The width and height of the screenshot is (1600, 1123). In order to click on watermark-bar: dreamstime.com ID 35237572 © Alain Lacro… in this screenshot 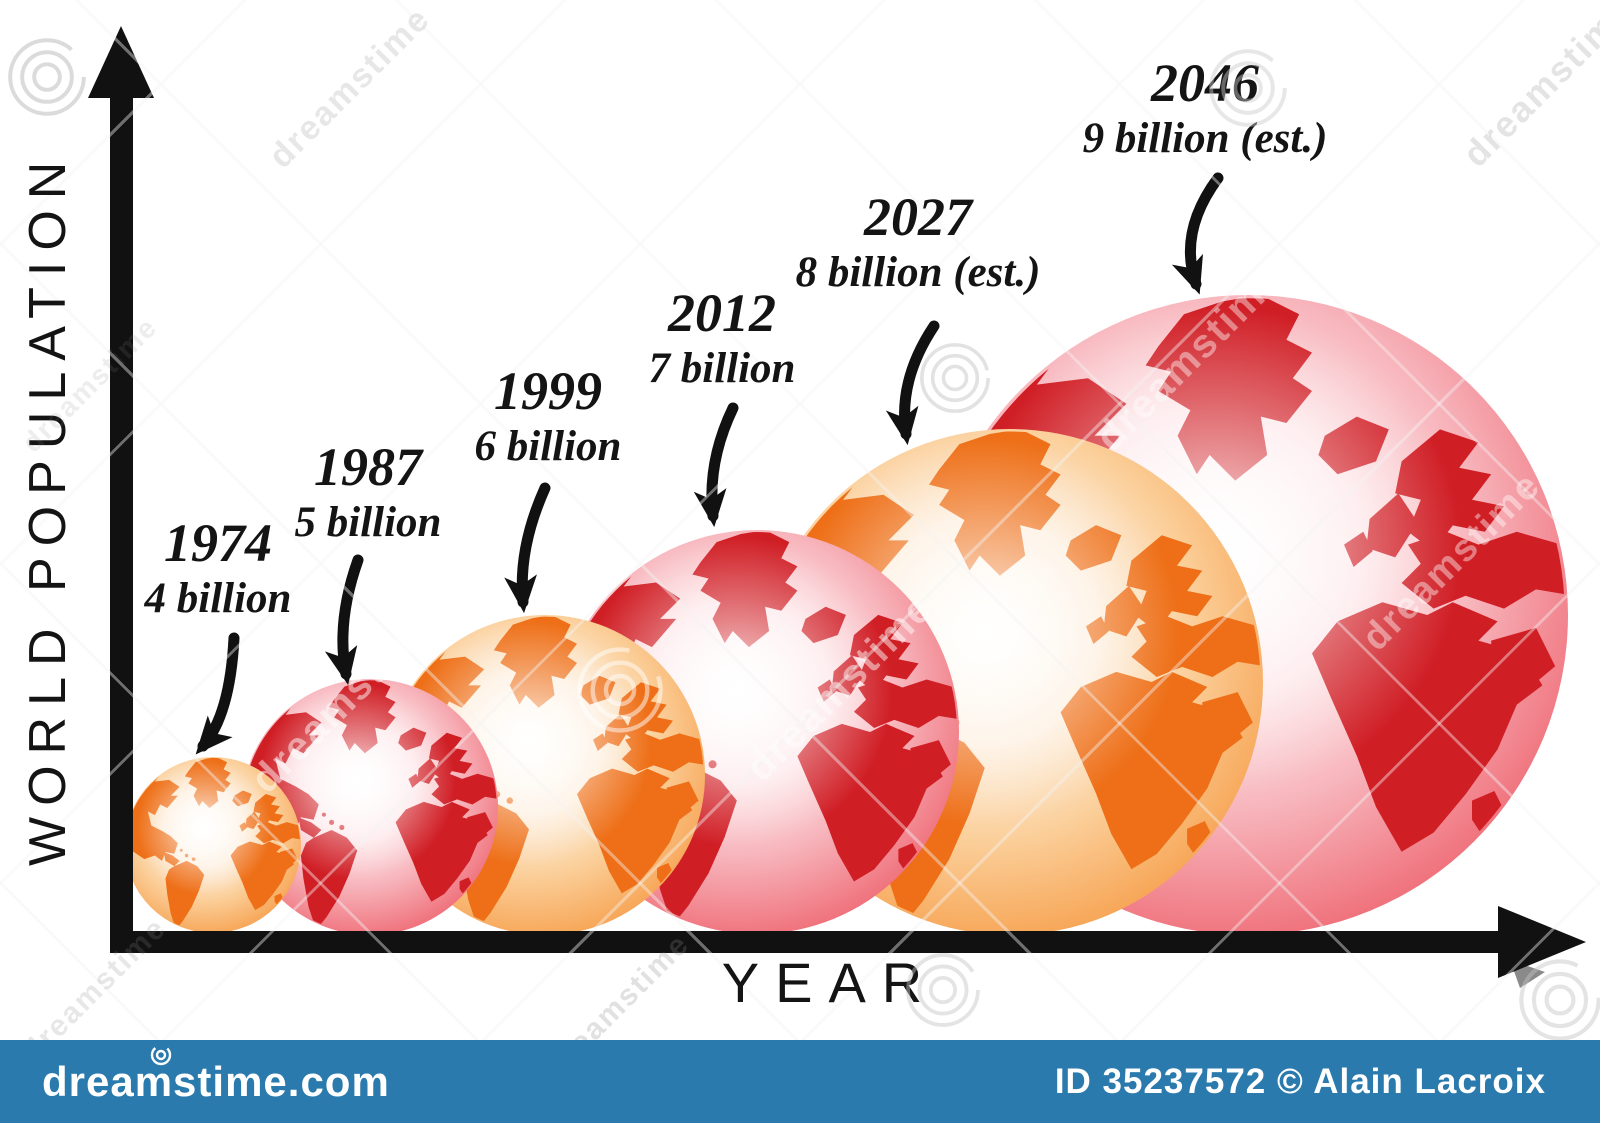, I will do `click(800, 1081)`.